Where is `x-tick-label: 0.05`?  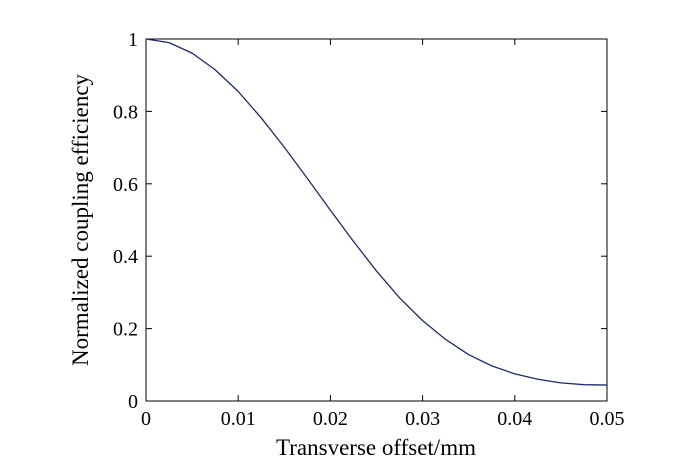
x-tick-label: 0.05 is located at coordinates (607, 419).